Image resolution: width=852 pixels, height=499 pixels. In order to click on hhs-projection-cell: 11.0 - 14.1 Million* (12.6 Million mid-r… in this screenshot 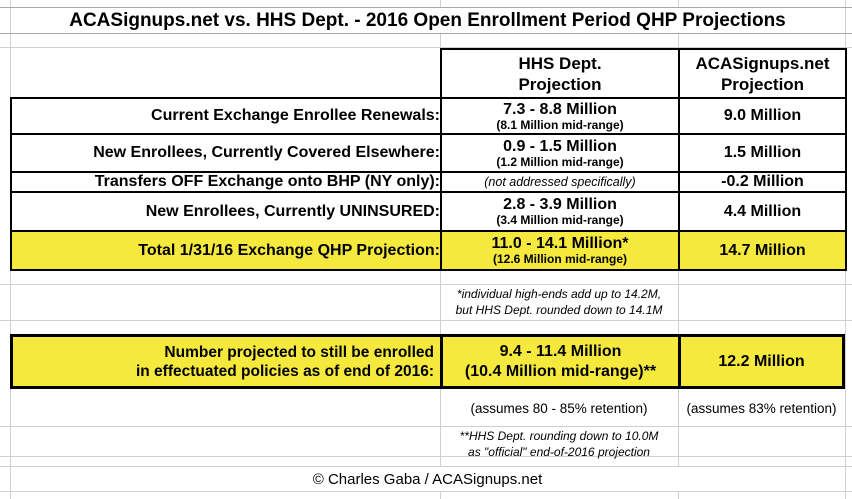, I will do `click(560, 250)`.